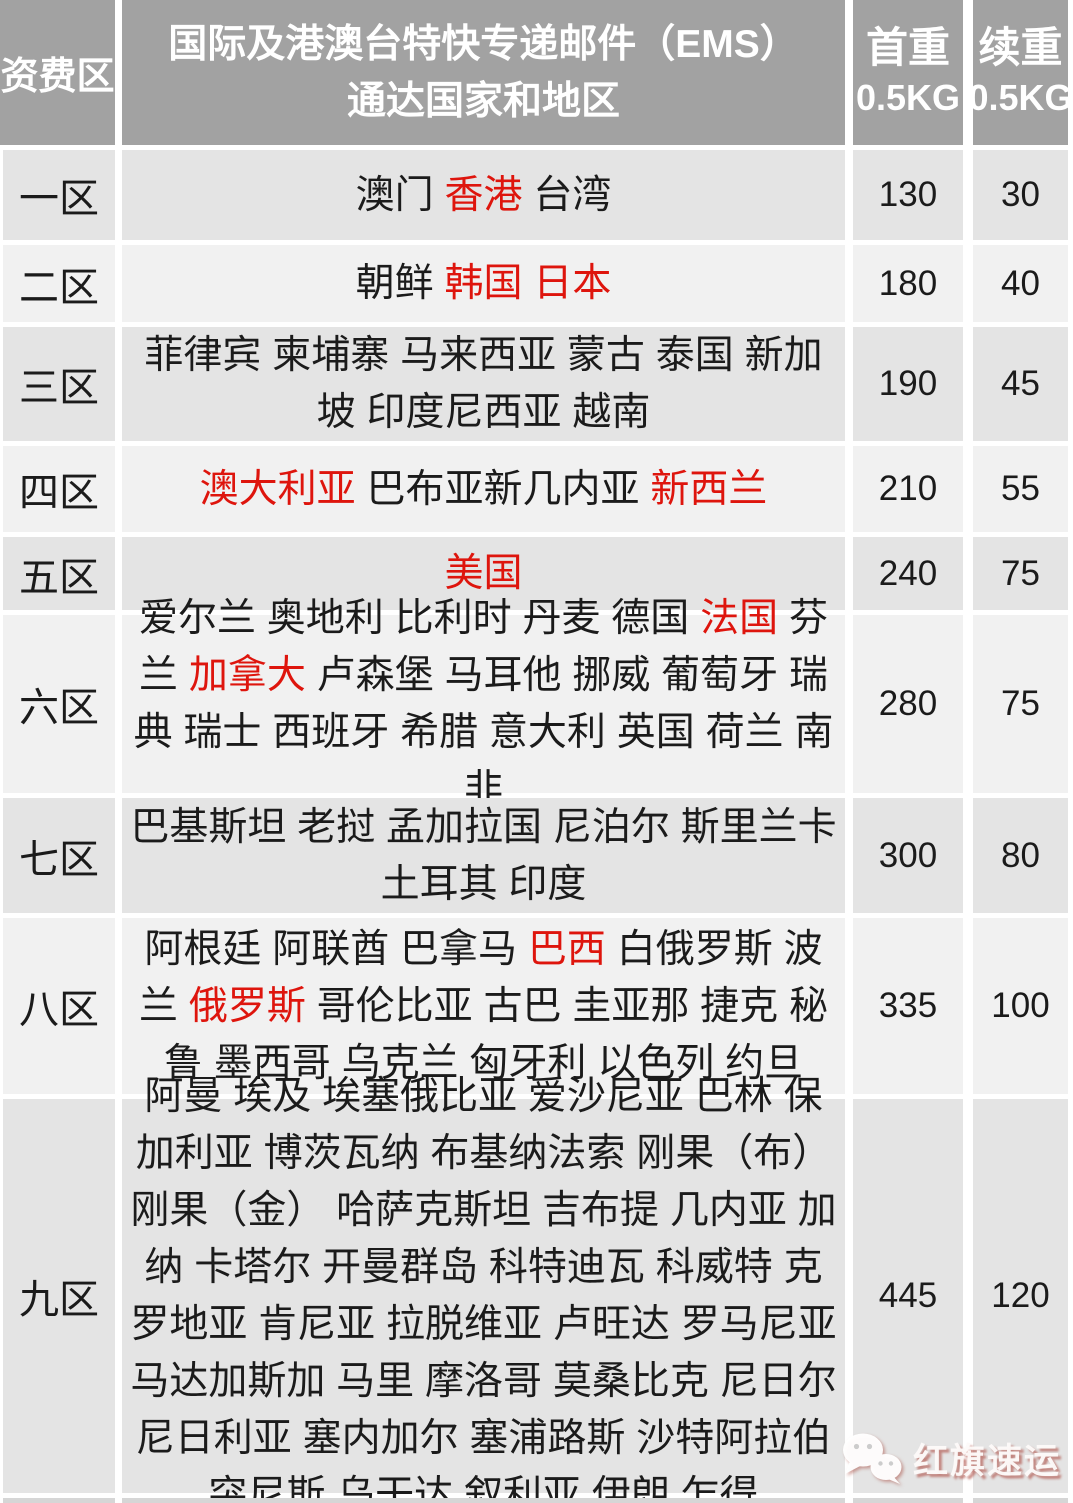  Describe the element at coordinates (480, 977) in the screenshot. I see `country-name-text: 白俄罗斯 波兰` at that location.